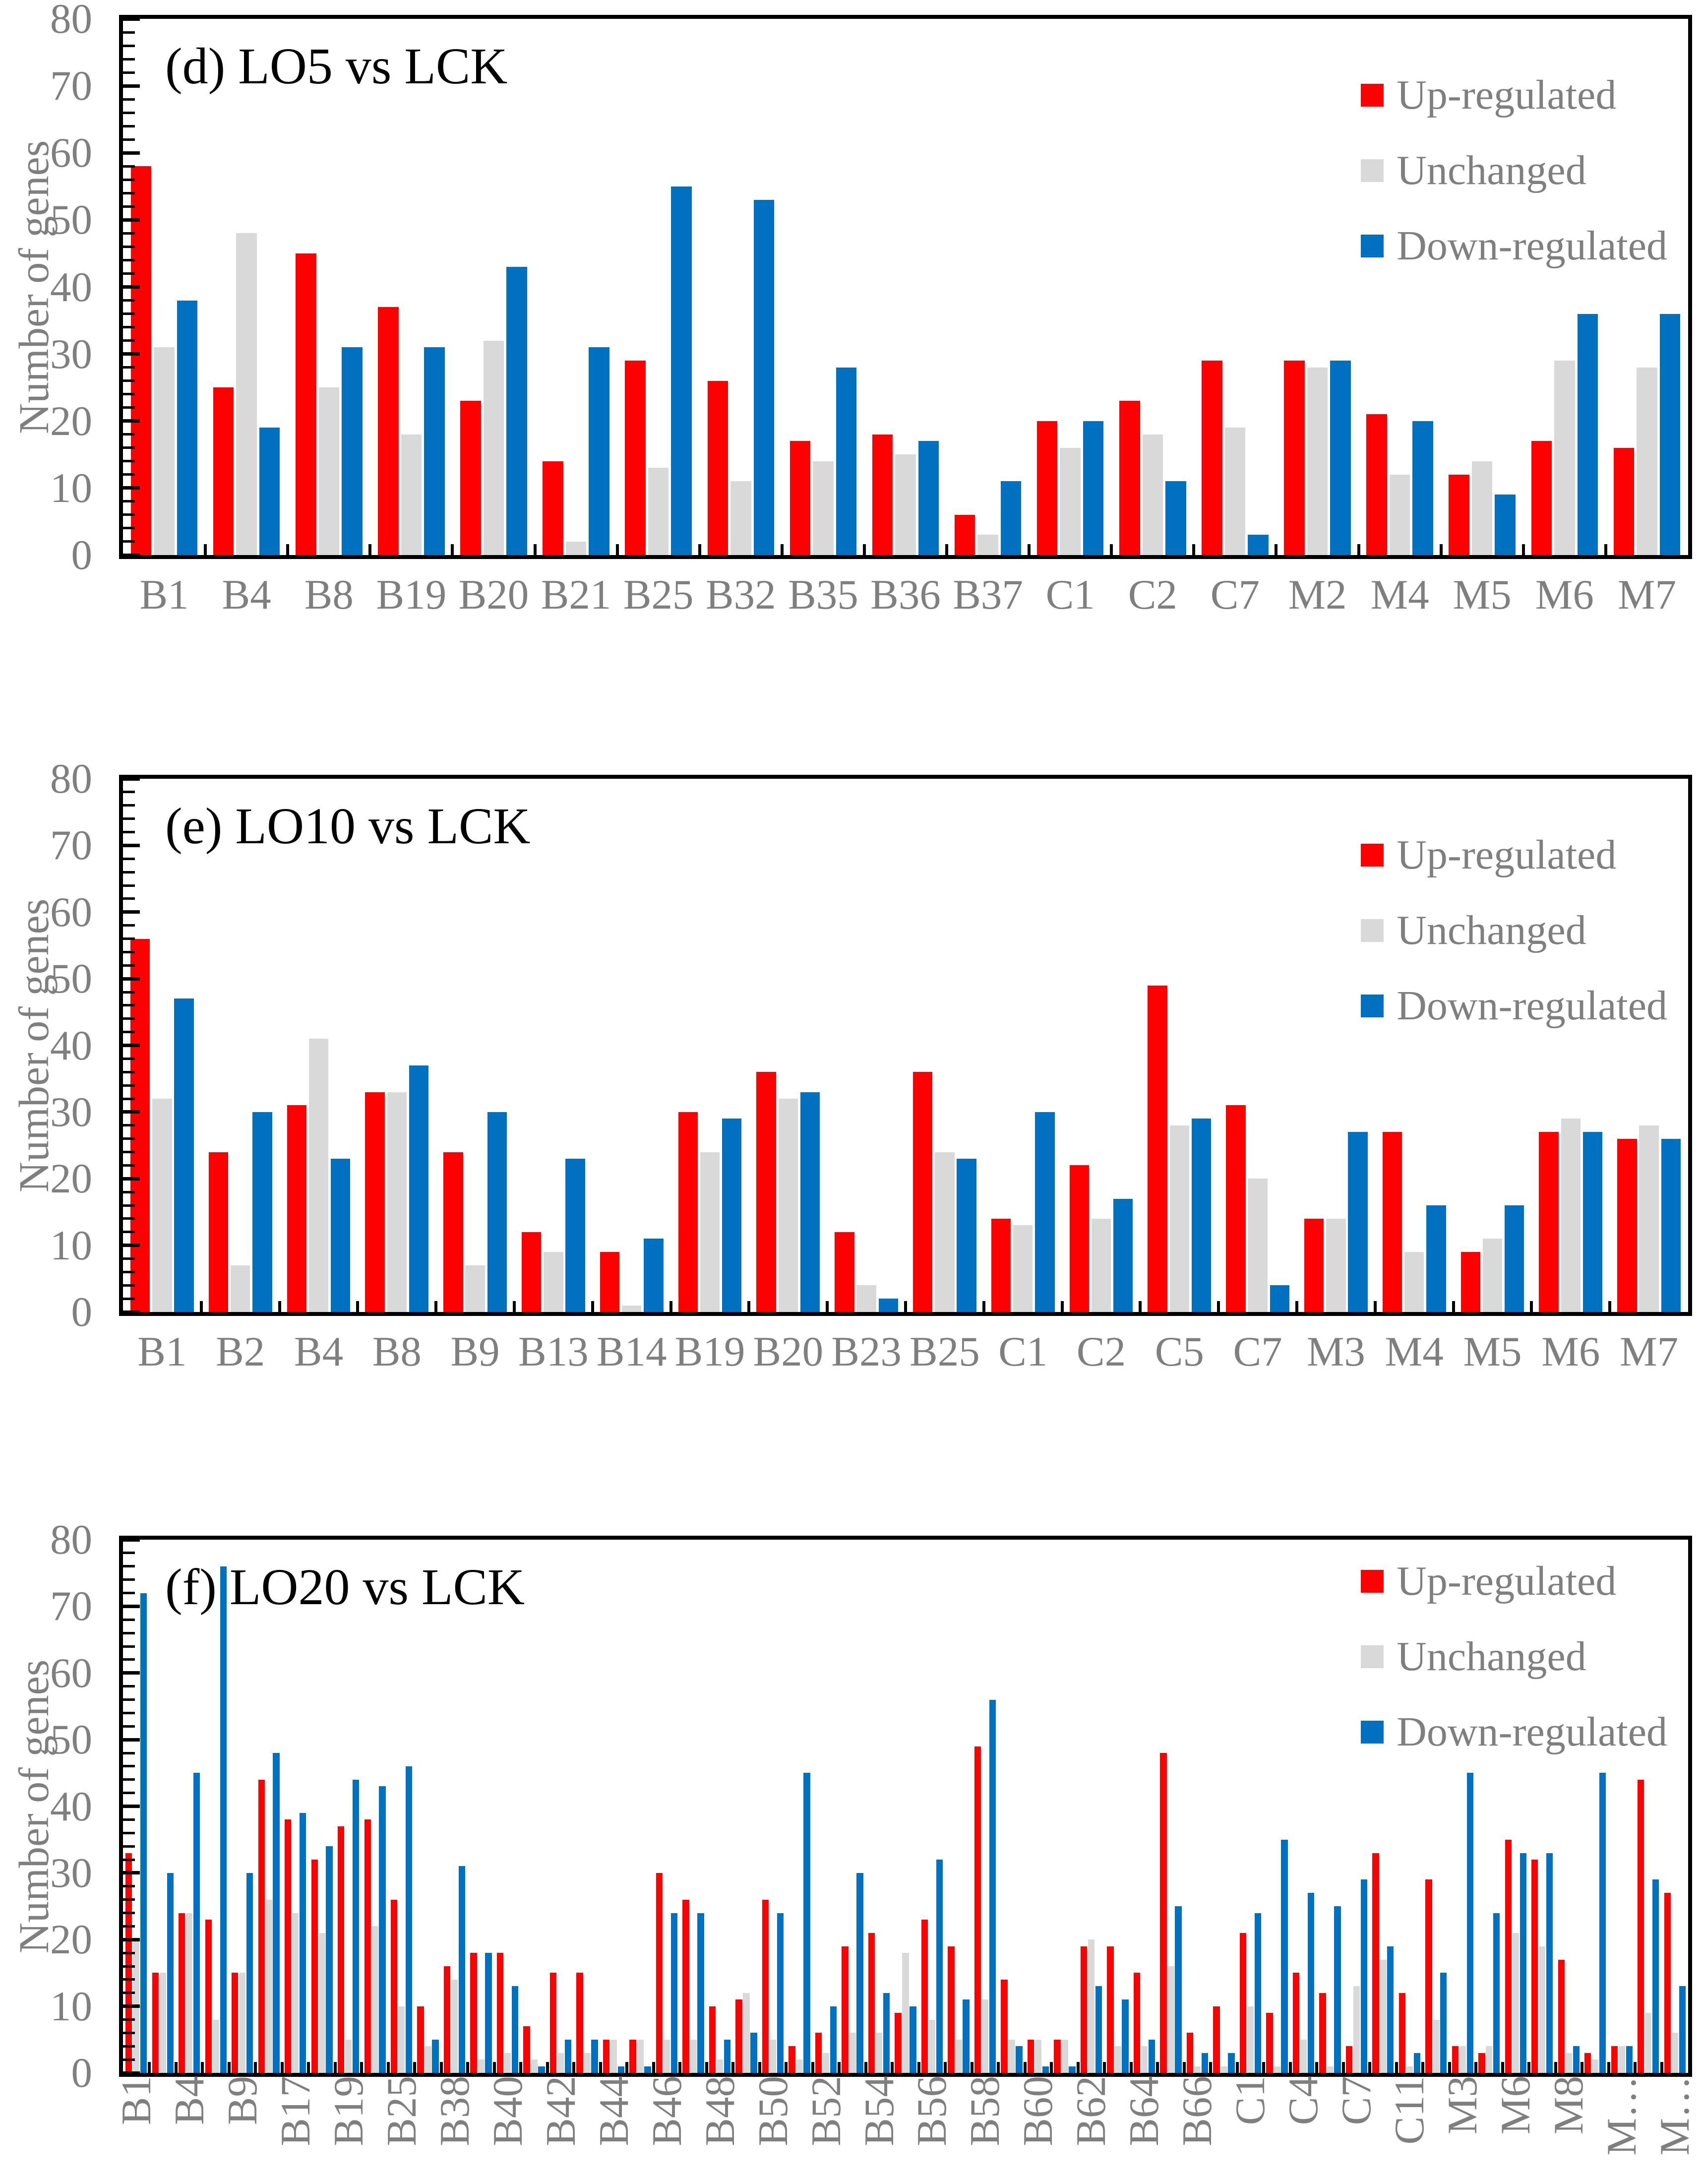 The height and width of the screenshot is (2184, 1703). What do you see at coordinates (1179, 1351) in the screenshot?
I see `x-tick-label: C5` at bounding box center [1179, 1351].